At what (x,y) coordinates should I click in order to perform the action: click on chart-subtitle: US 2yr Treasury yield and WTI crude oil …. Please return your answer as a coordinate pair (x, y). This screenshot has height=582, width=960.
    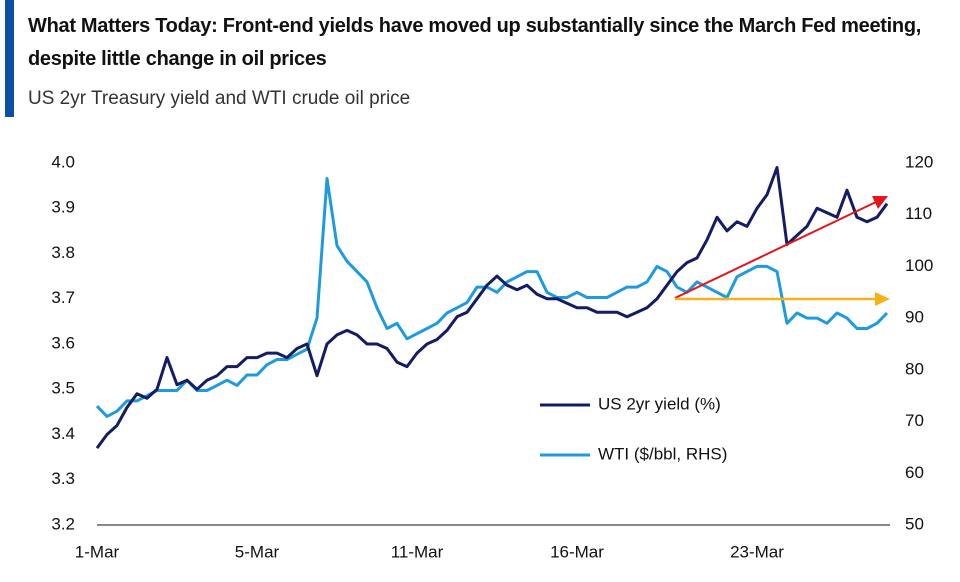
    Looking at the image, I should click on (219, 98).